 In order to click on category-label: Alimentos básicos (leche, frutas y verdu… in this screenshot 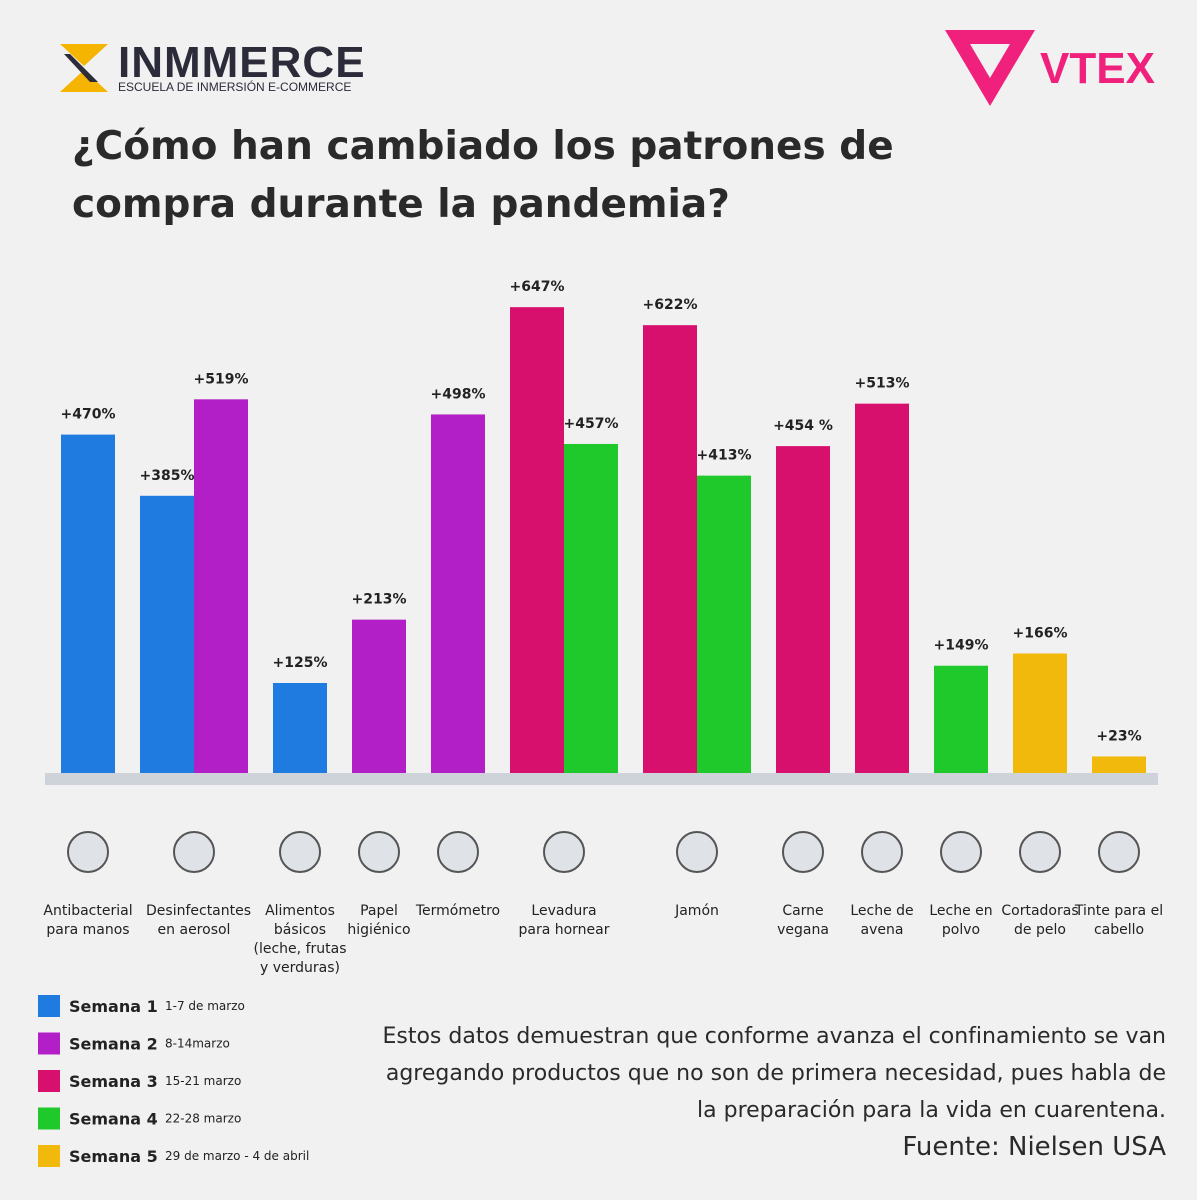, I will do `click(300, 939)`.